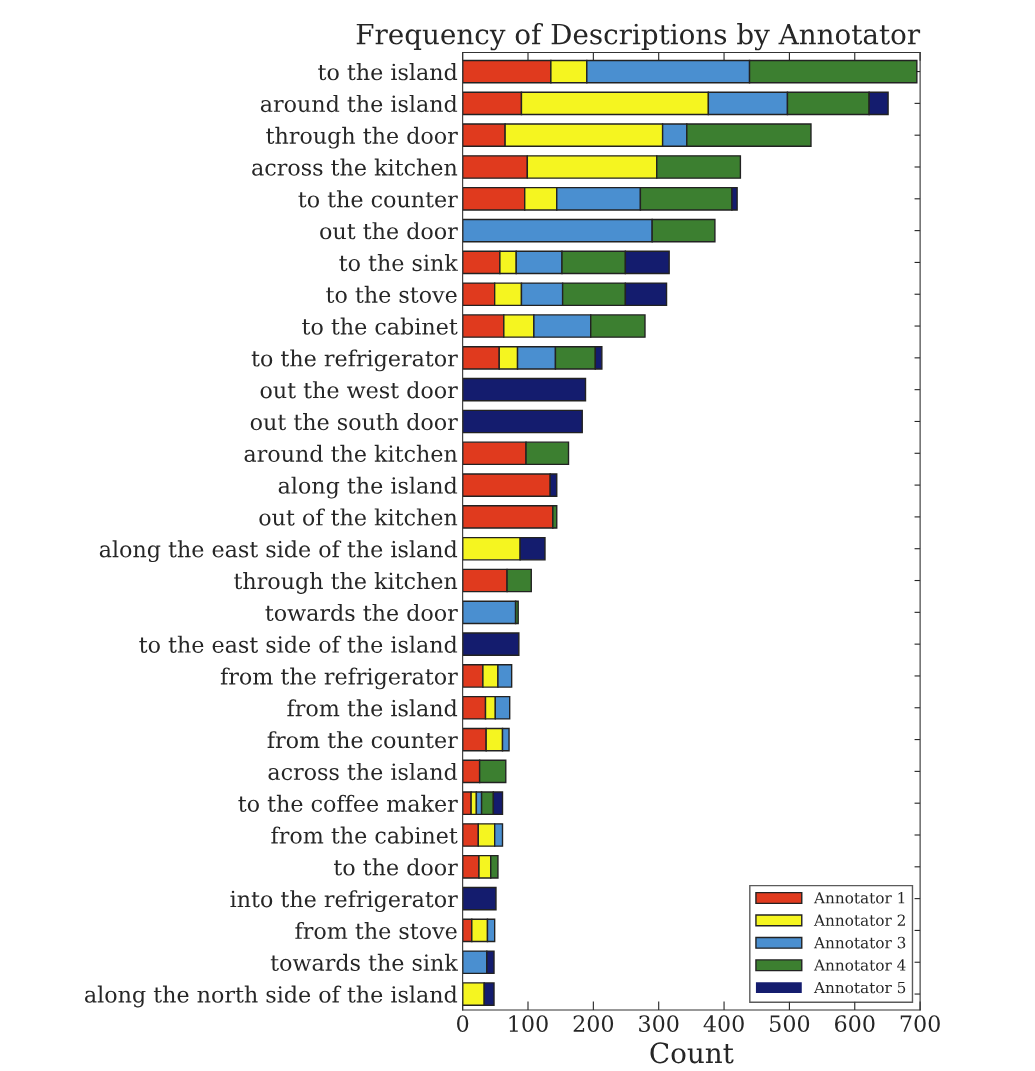  I want to click on y-tick-label: out of the kitchen, so click(358, 517).